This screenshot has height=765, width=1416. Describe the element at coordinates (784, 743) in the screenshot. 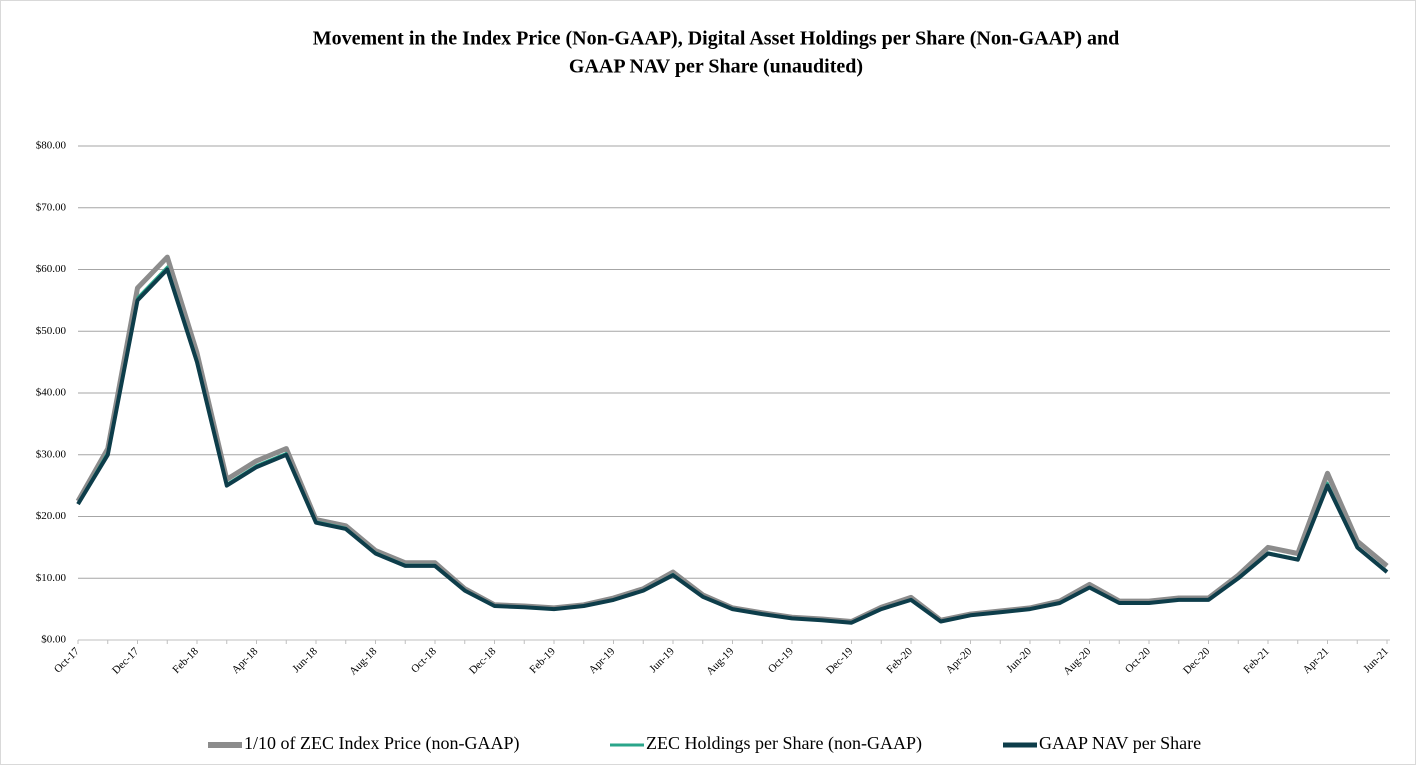

I see `legend-label: ZEC Holdings per Share (non-GAAP)` at that location.